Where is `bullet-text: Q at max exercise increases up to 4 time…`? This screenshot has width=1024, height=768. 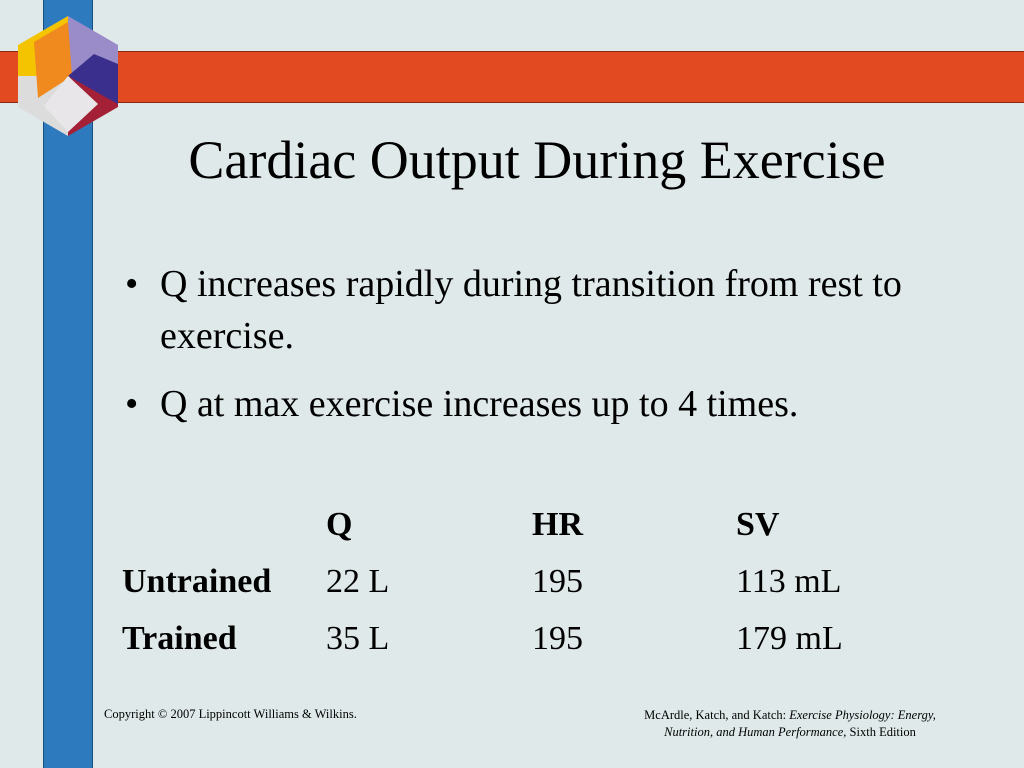
bullet-text: Q at max exercise increases up to 4 time… is located at coordinates (479, 404).